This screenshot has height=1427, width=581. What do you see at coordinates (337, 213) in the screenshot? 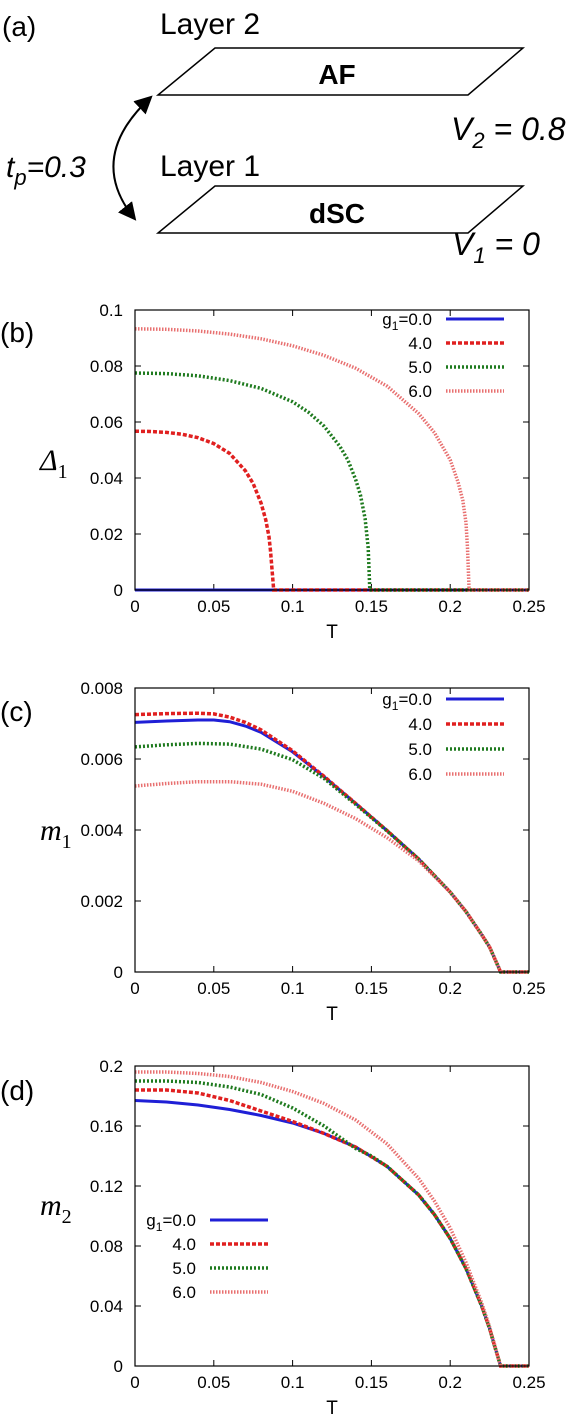
I see `layer1-order-label: dSC` at bounding box center [337, 213].